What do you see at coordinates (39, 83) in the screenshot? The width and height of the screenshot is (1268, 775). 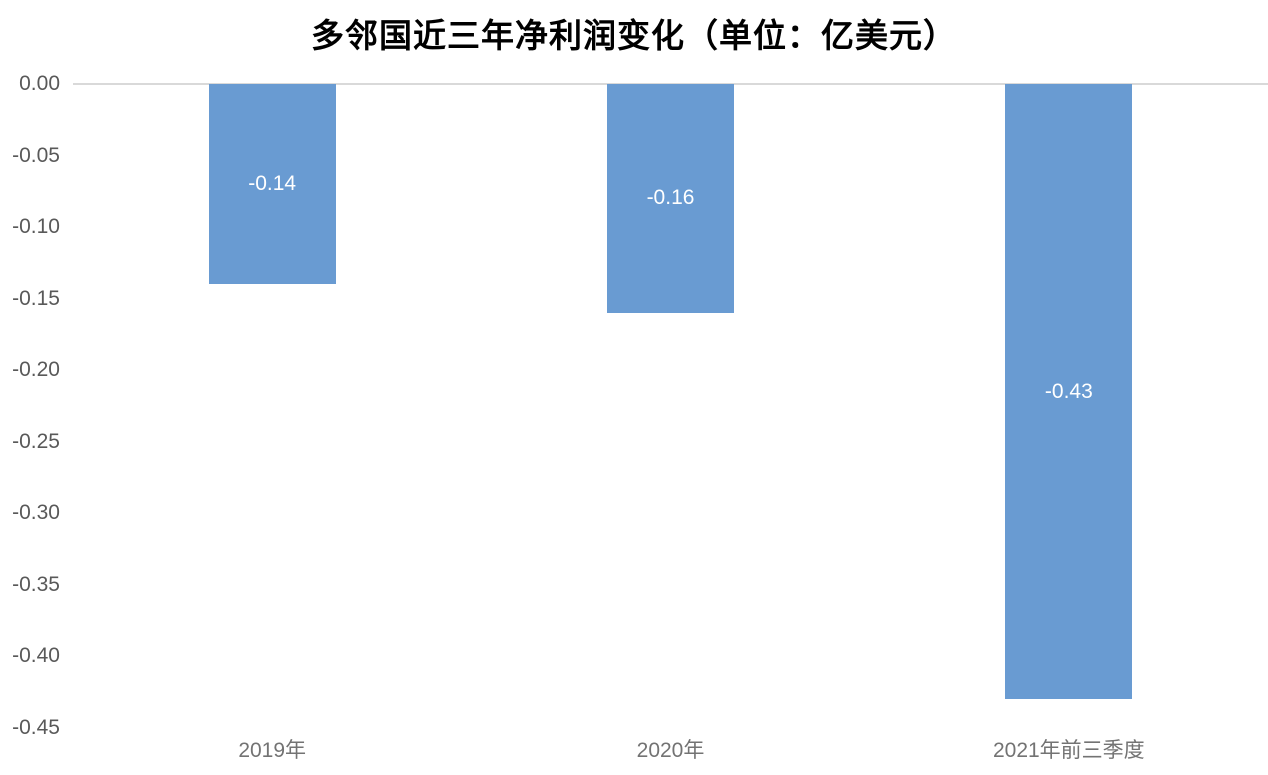 I see `y-axis-tick-label: 0.00` at bounding box center [39, 83].